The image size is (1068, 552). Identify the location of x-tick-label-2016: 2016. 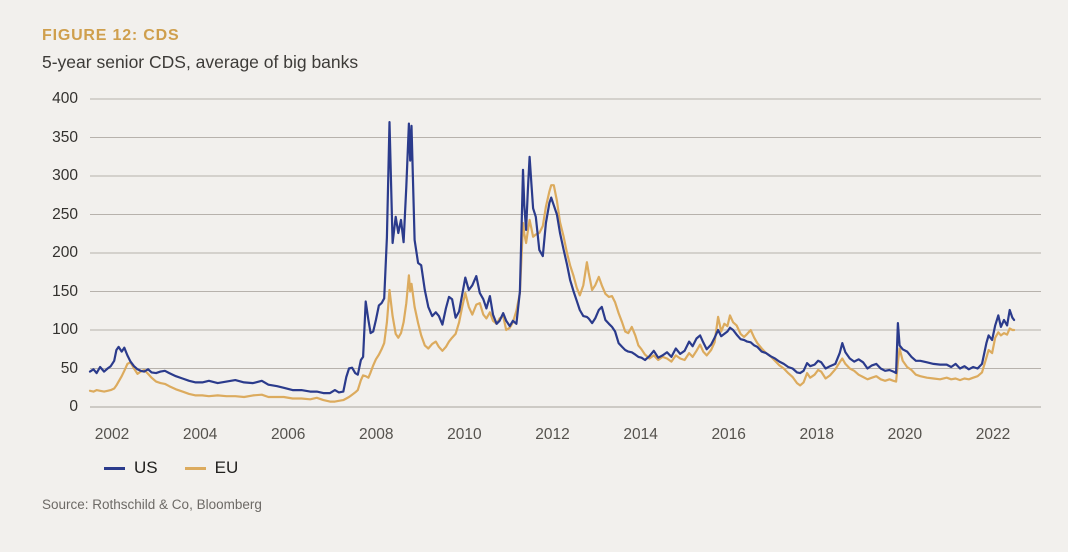
(728, 434).